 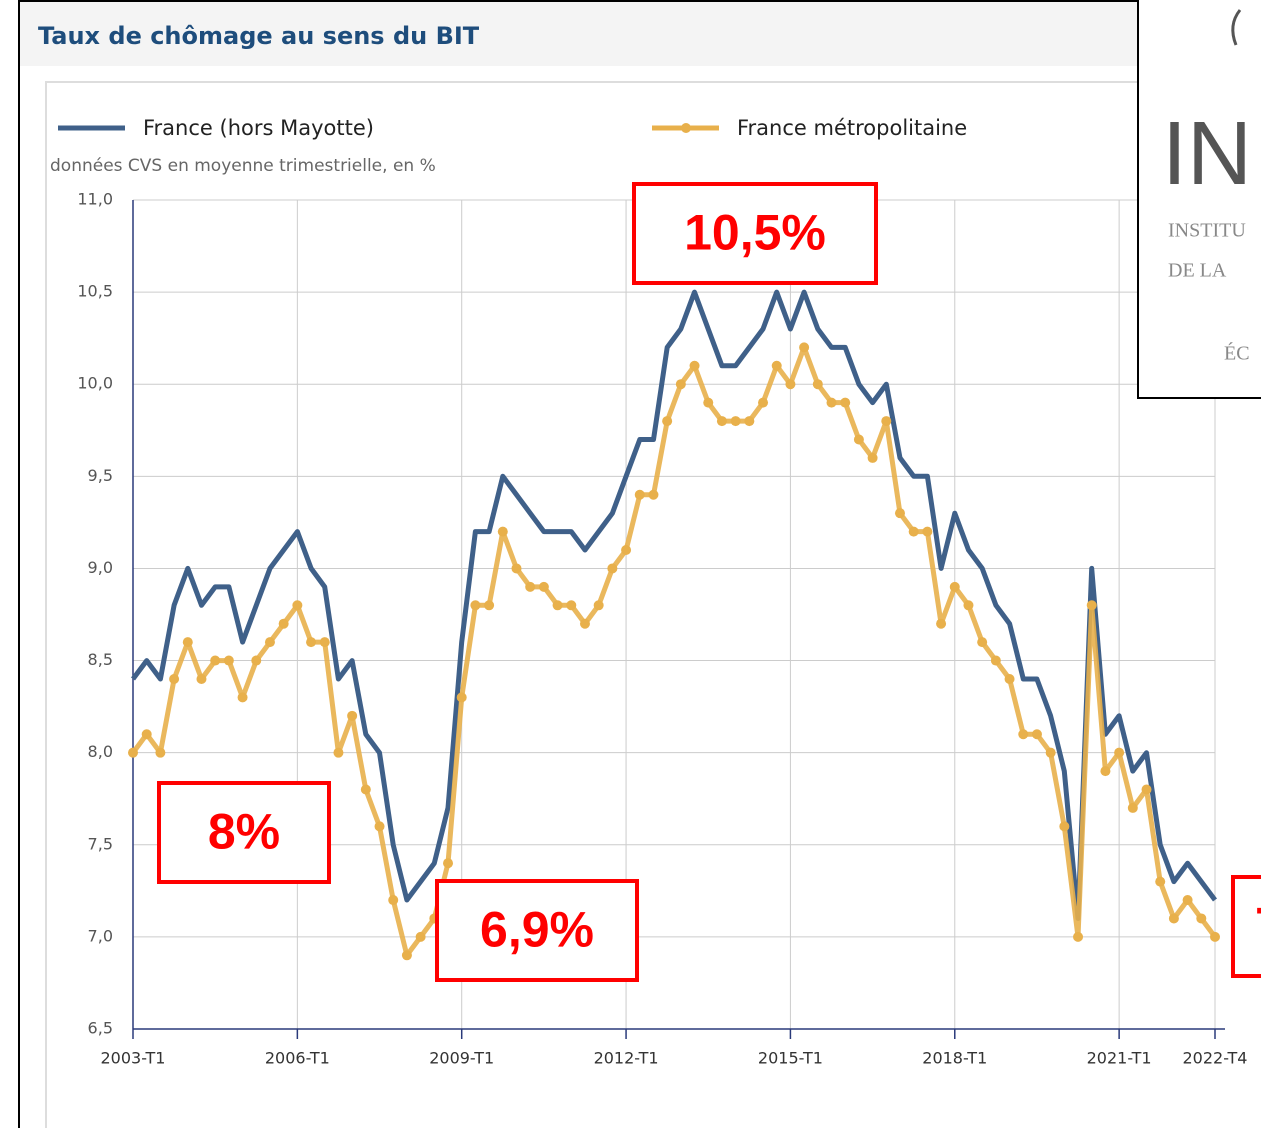 I want to click on chart-title: Taux de chômage au sens du BIT, so click(x=259, y=36).